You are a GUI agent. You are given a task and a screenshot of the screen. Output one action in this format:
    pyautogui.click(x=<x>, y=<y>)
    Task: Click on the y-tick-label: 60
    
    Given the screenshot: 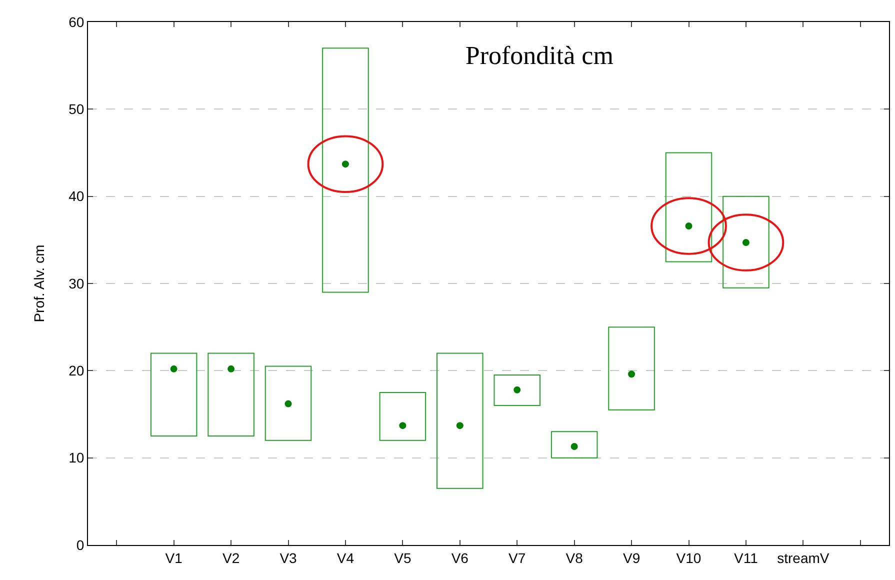 What is the action you would take?
    pyautogui.click(x=76, y=22)
    